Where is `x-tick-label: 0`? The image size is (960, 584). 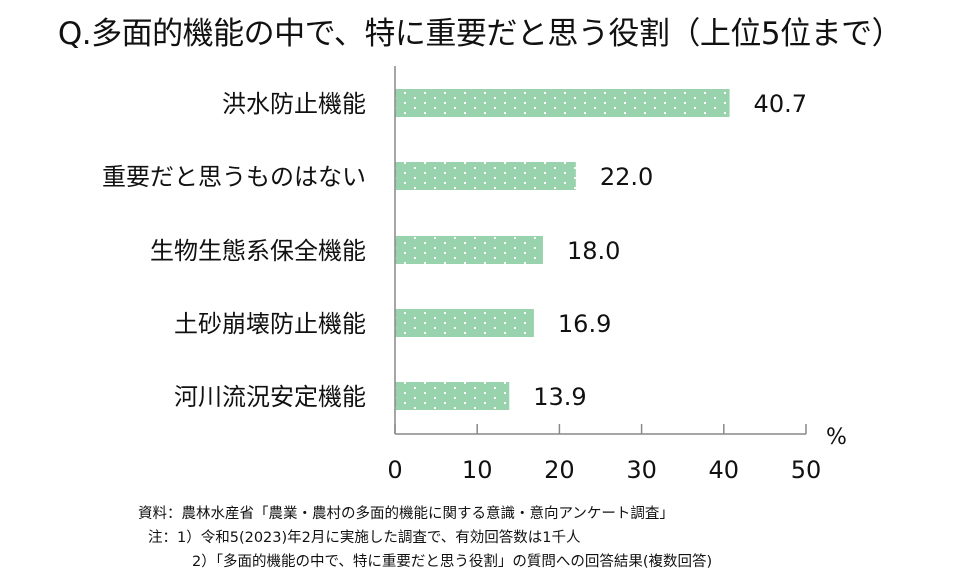 x-tick-label: 0 is located at coordinates (394, 470).